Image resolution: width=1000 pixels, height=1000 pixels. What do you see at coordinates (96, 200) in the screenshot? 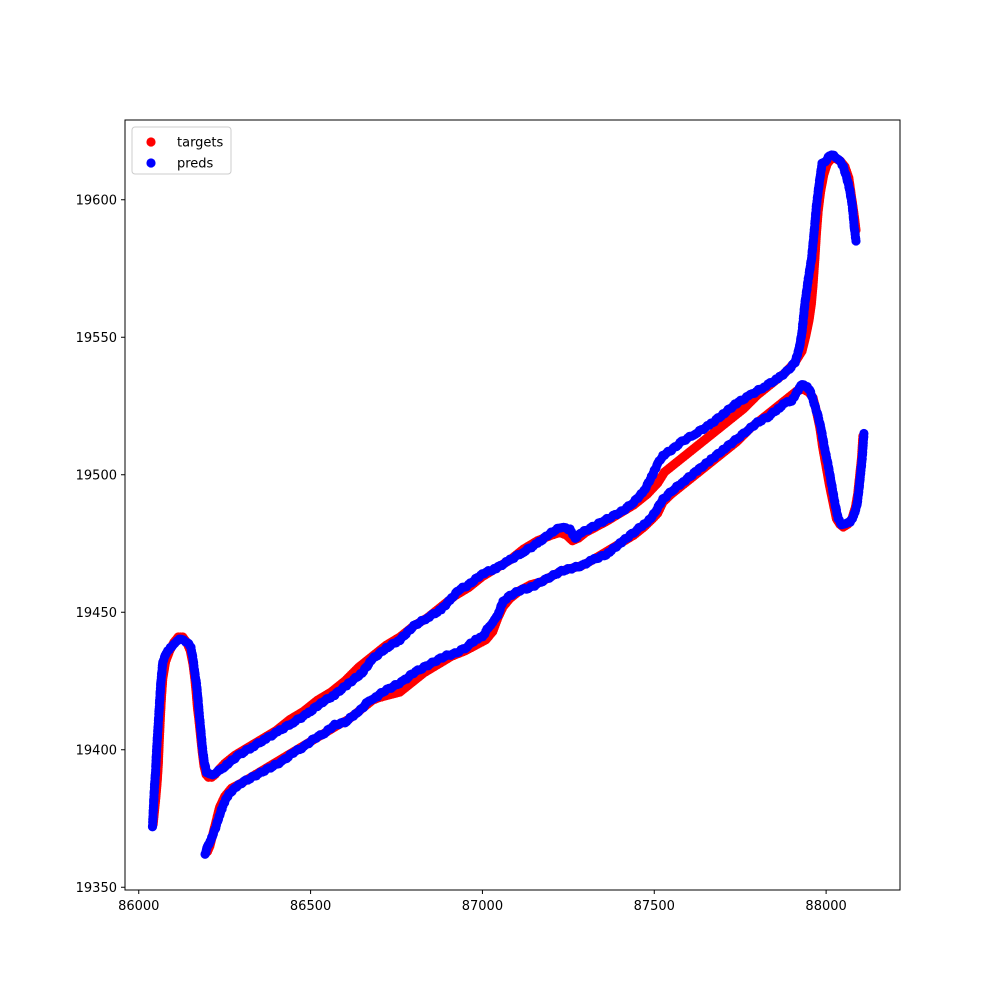
I see `y-tick-label: 19600` at bounding box center [96, 200].